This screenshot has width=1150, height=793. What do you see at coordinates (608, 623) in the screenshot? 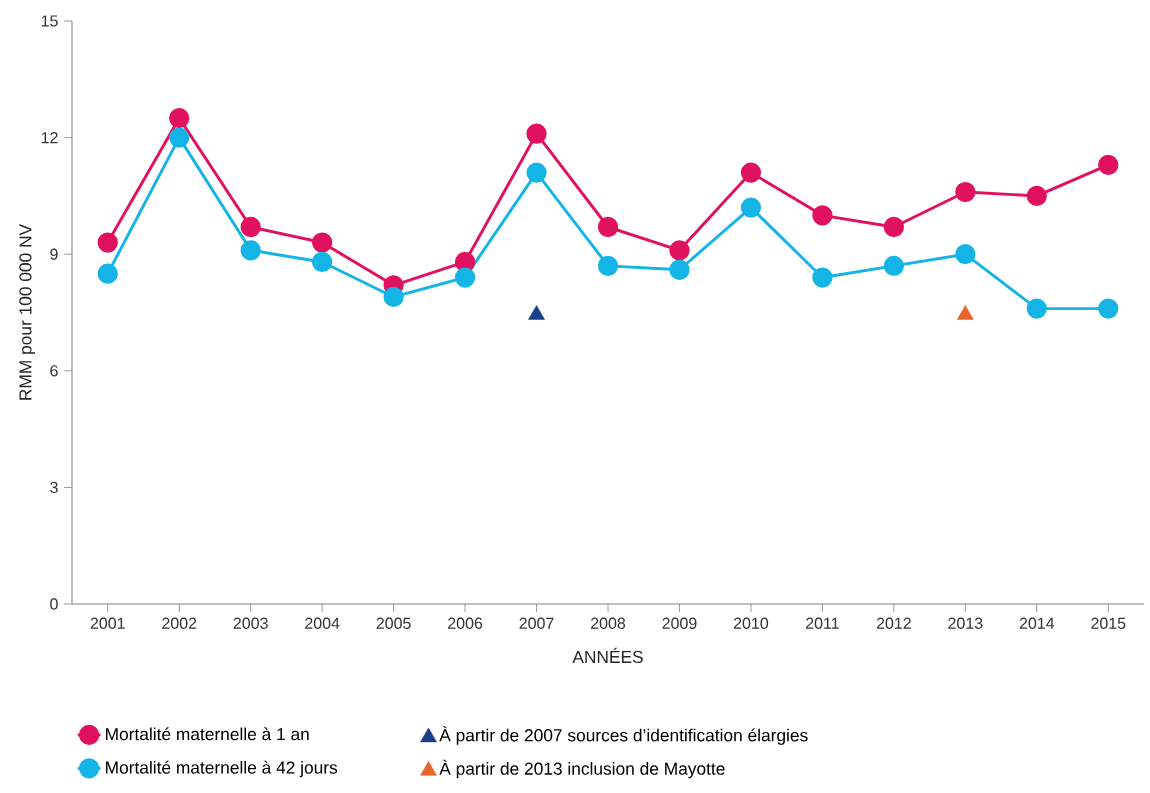
I see `x-tick-label: 2008` at bounding box center [608, 623].